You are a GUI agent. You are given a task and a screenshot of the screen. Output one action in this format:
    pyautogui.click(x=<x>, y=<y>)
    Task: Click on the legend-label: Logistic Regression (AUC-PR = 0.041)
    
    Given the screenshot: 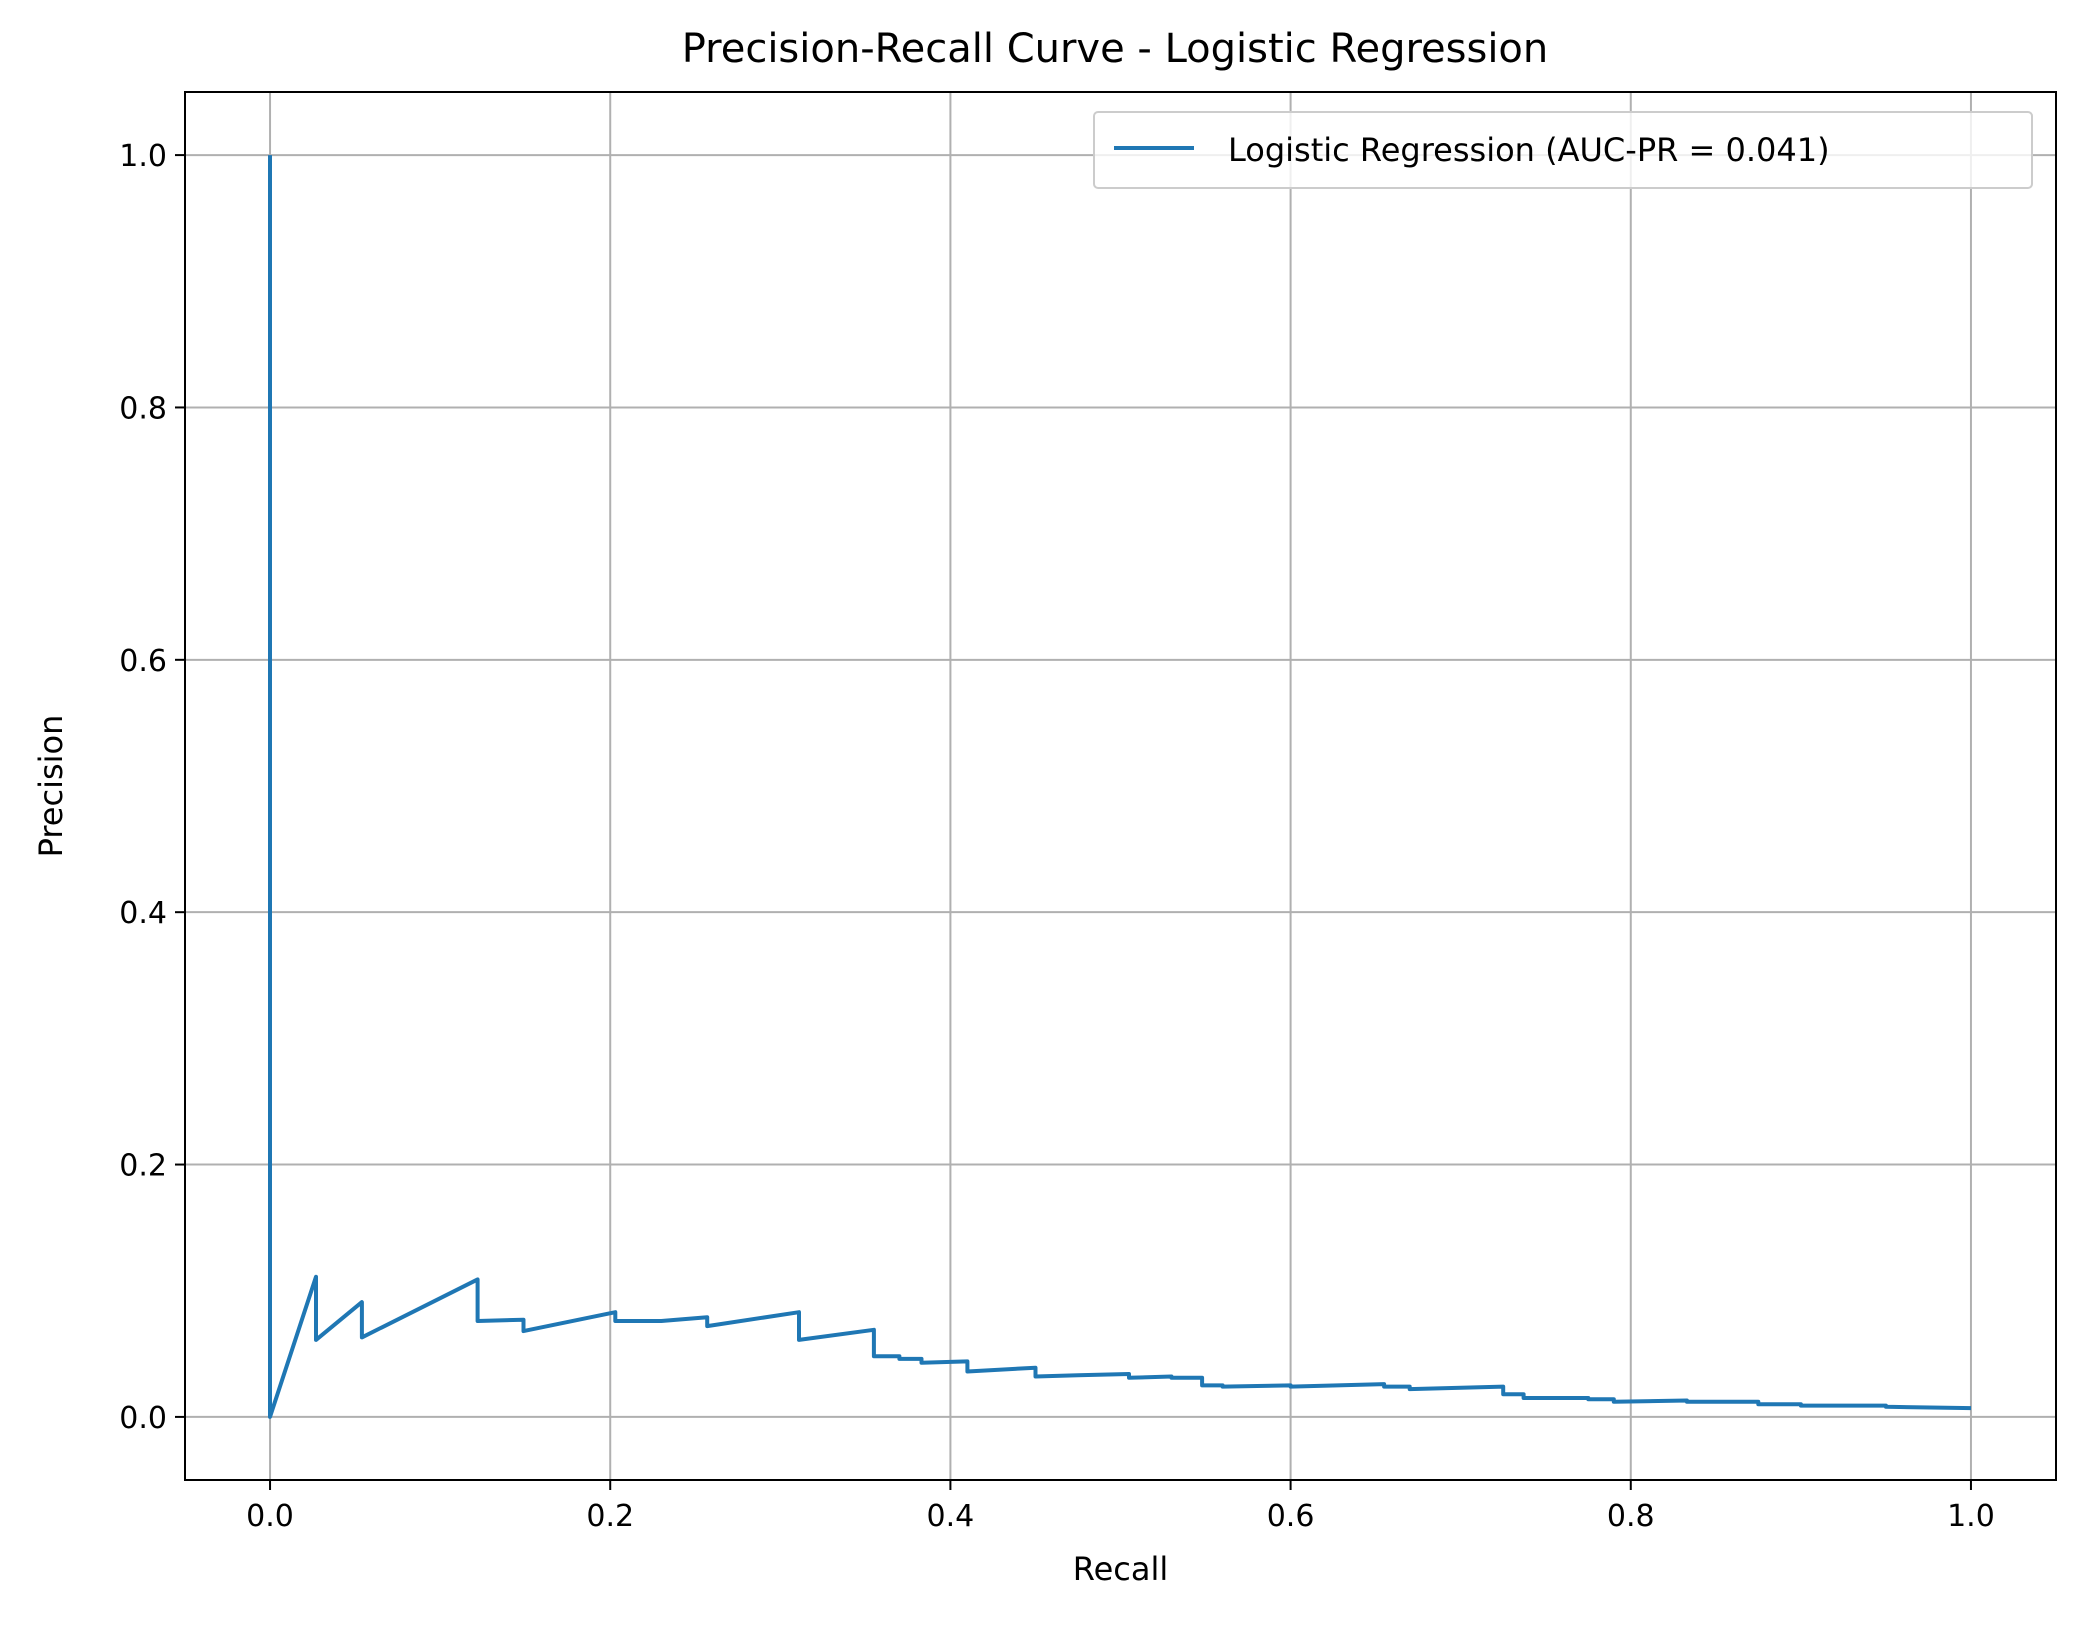 What is the action you would take?
    pyautogui.click(x=1529, y=150)
    